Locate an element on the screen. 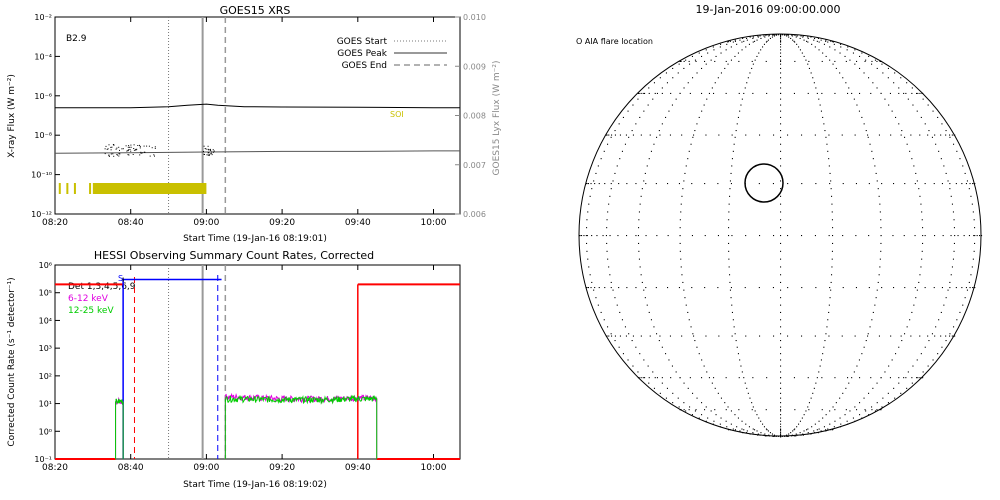  goes-y2-tick-label: 0.010 is located at coordinates (474, 17).